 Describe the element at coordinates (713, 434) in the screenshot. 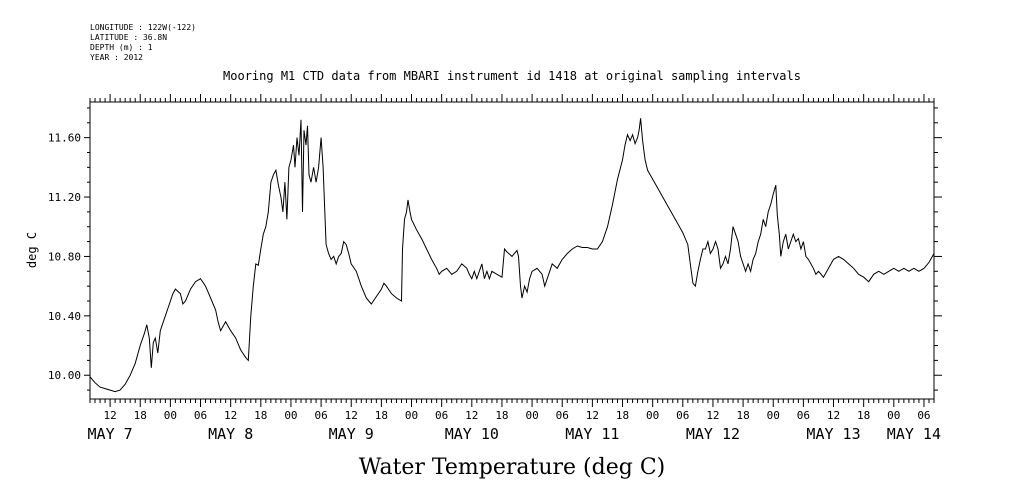

I see `x-day-label: MAY 12` at that location.